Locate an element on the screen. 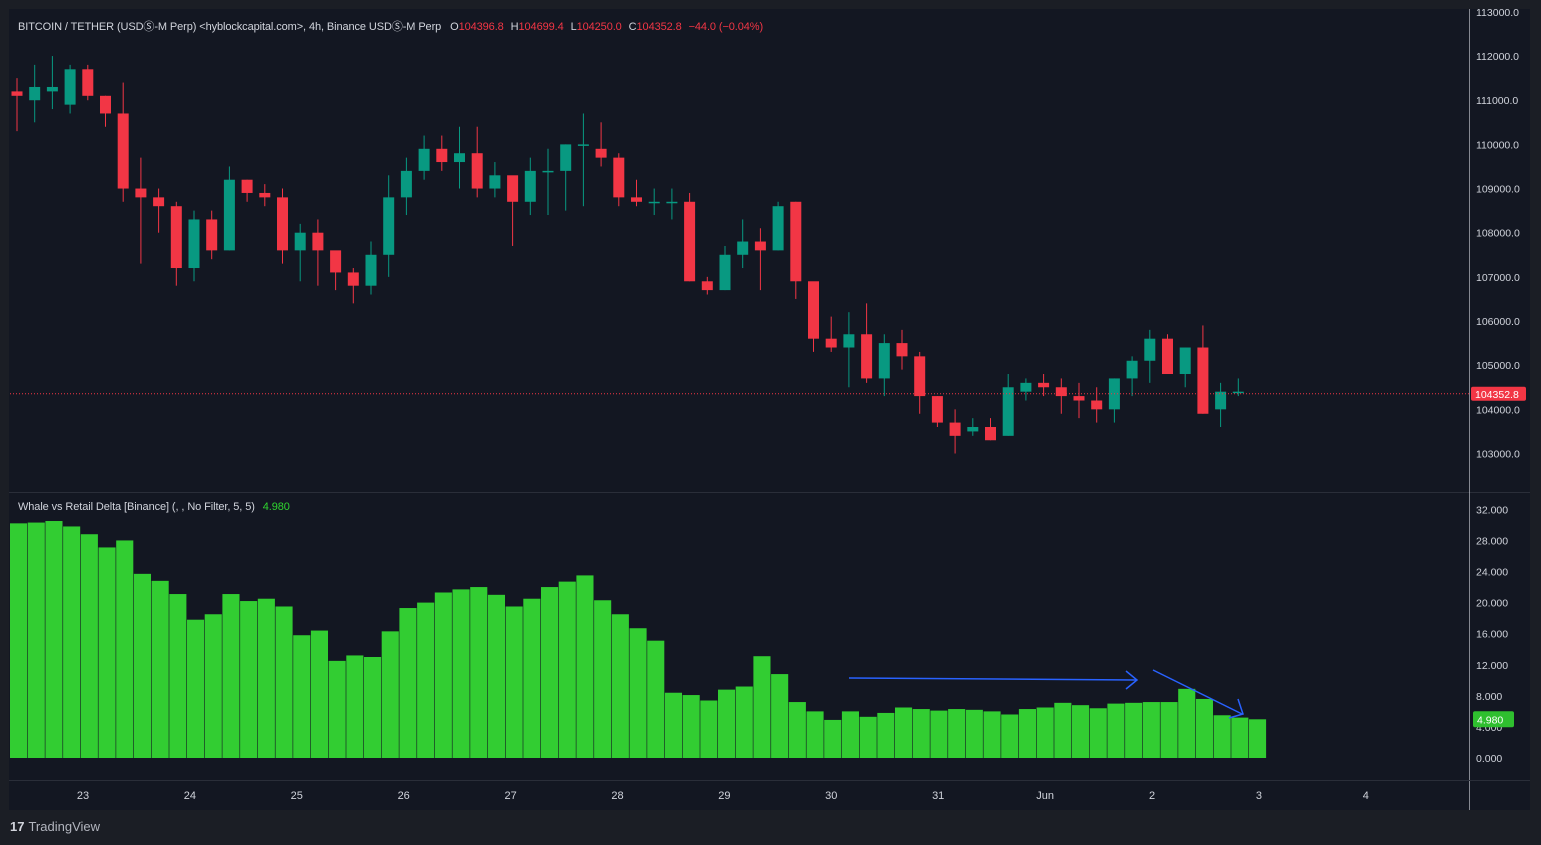 The width and height of the screenshot is (1541, 845). tradingview-brand: TradingView is located at coordinates (64, 826).